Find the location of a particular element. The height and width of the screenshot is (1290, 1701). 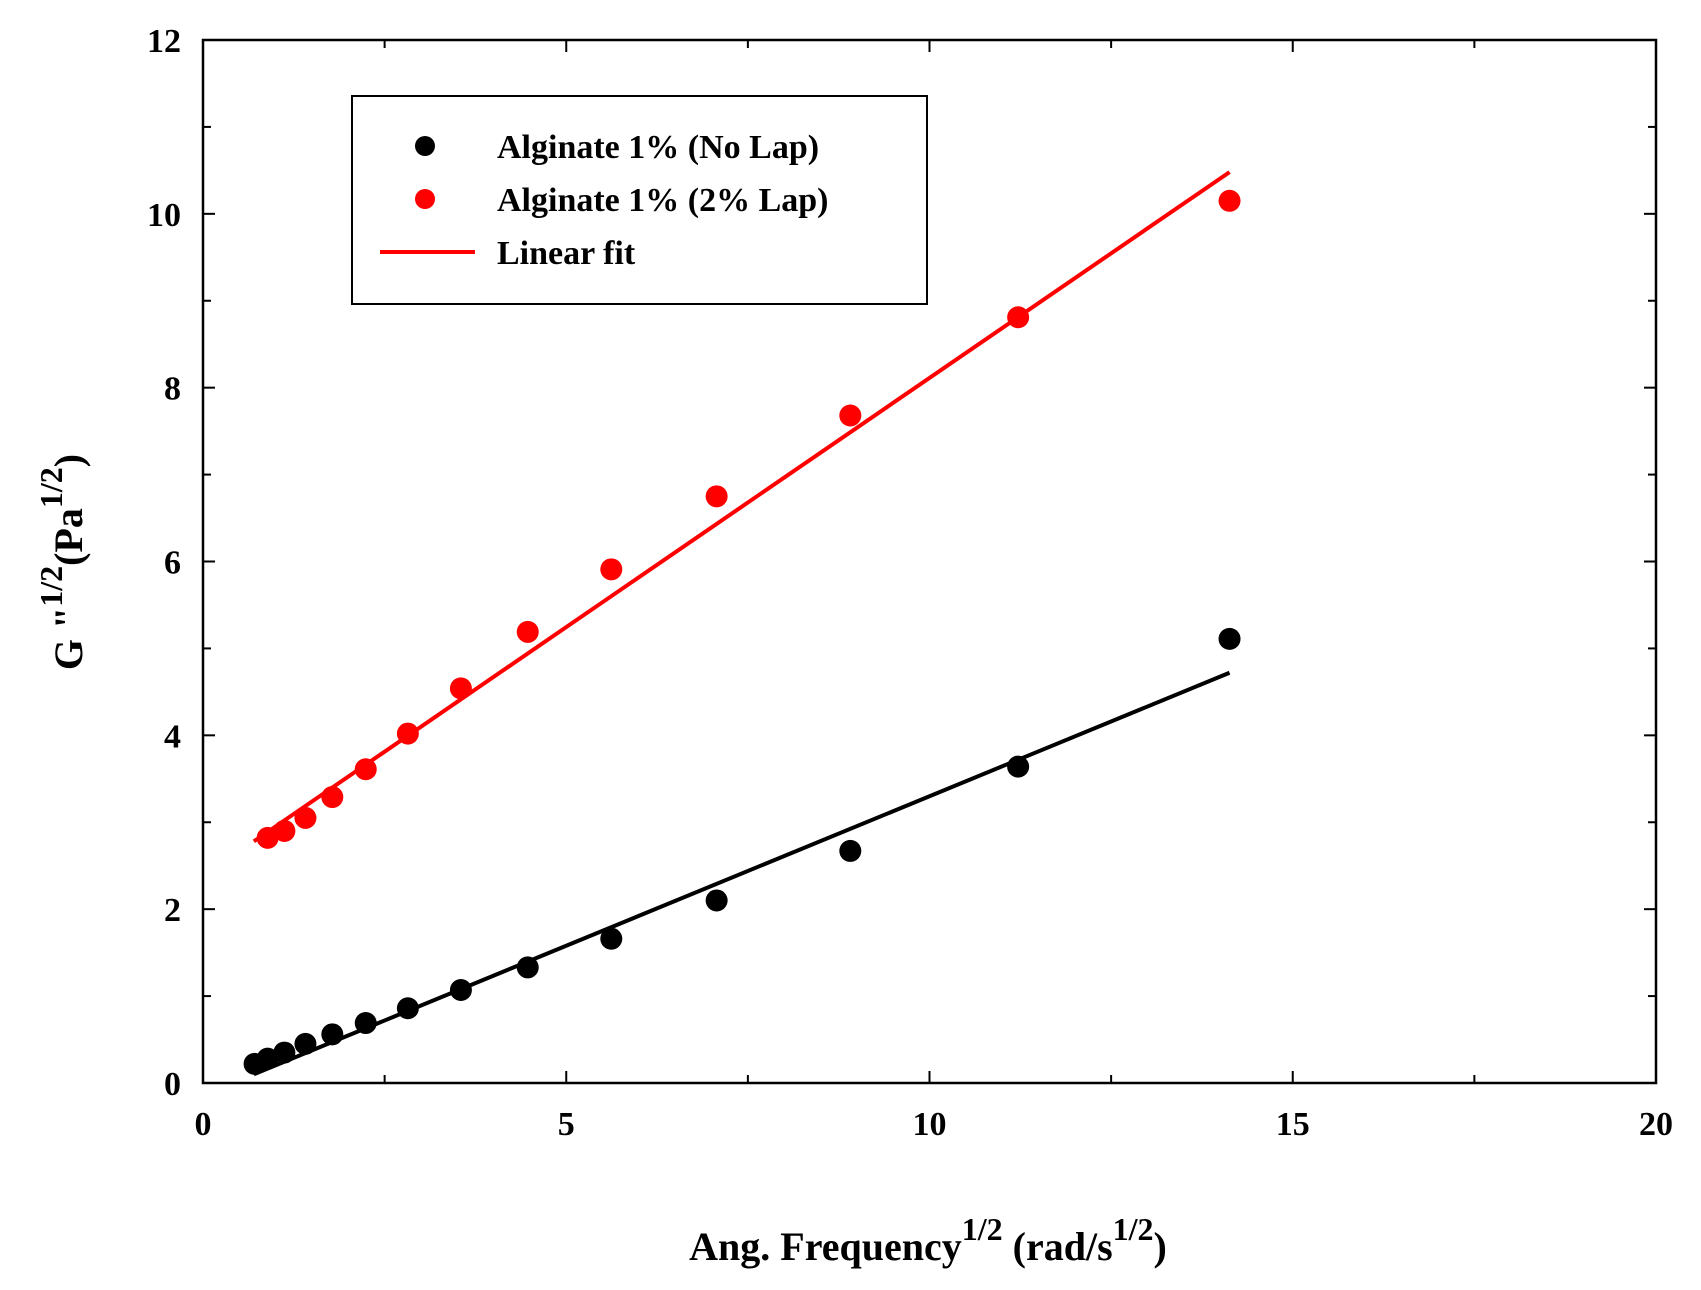

y-tick-label: 4 is located at coordinates (172, 736).